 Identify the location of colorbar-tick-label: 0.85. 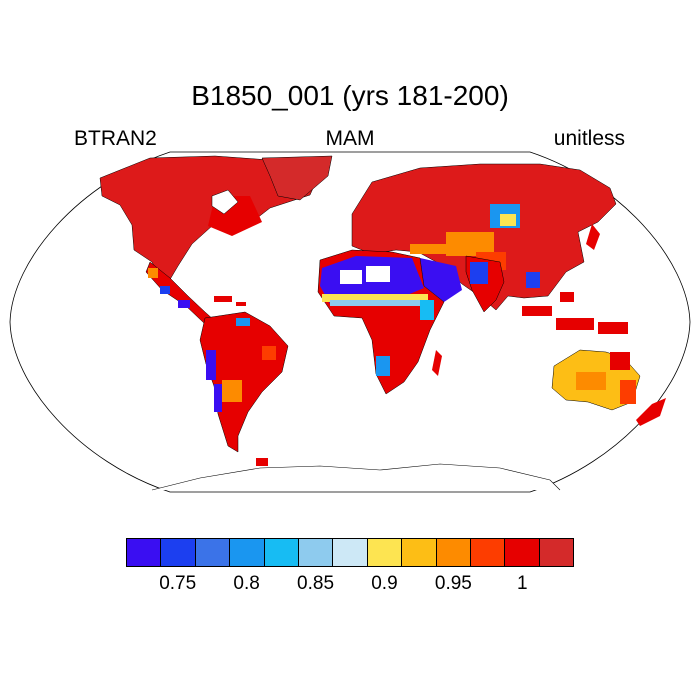
(316, 583).